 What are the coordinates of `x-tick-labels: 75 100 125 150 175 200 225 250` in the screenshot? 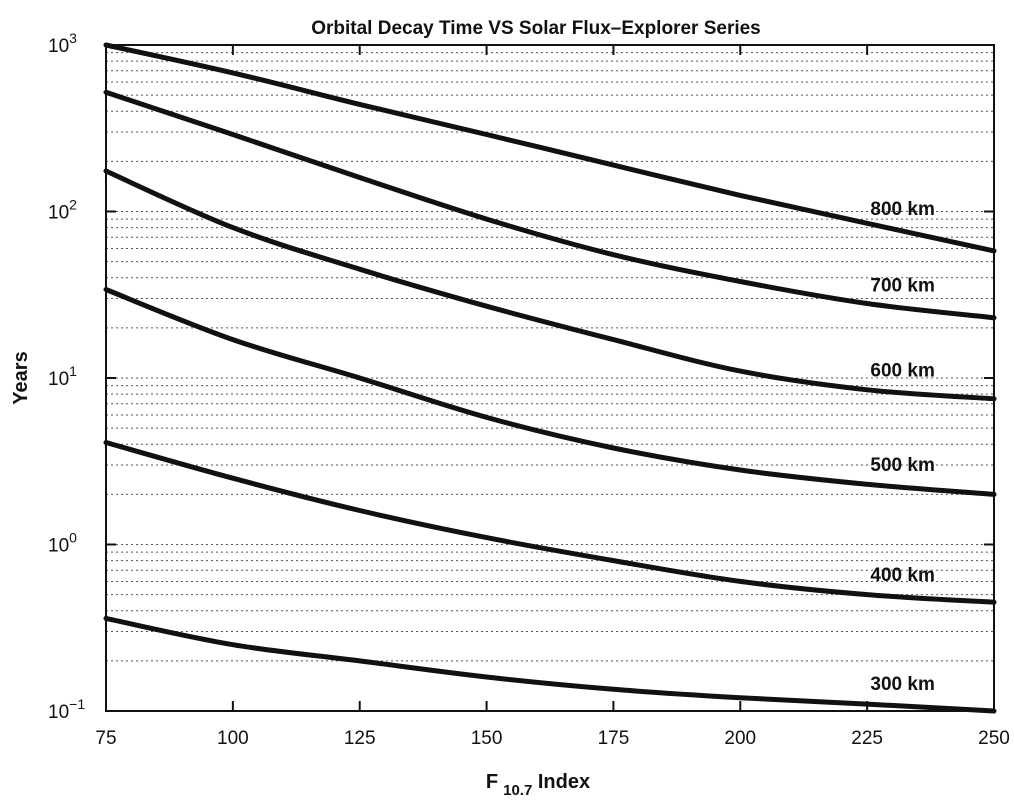 It's located at (552, 738).